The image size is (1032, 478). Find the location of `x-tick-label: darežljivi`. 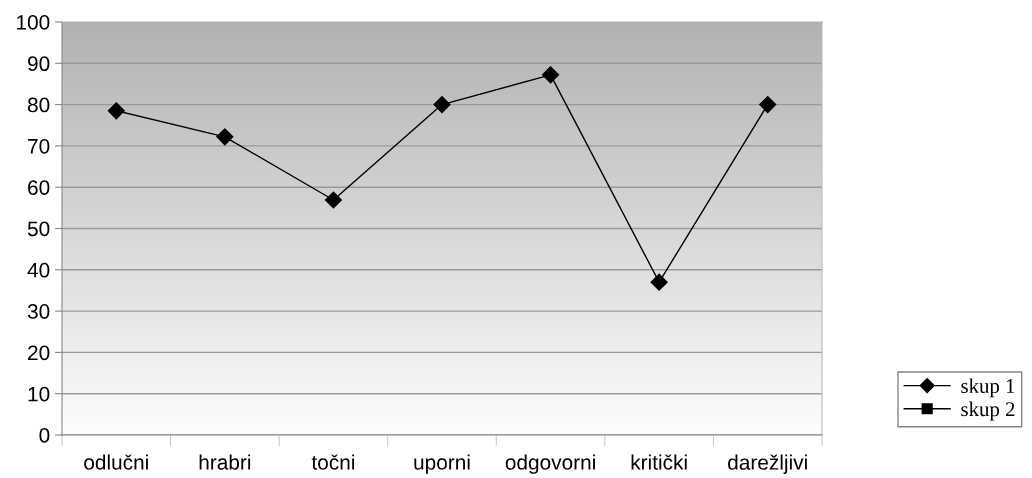

x-tick-label: darežljivi is located at coordinates (767, 464).